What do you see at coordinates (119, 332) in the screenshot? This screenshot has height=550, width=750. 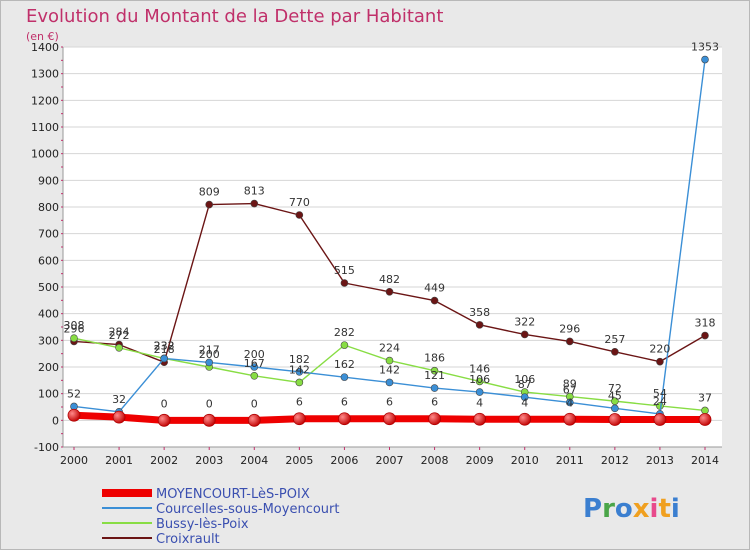 I see `data-label: 284` at bounding box center [119, 332].